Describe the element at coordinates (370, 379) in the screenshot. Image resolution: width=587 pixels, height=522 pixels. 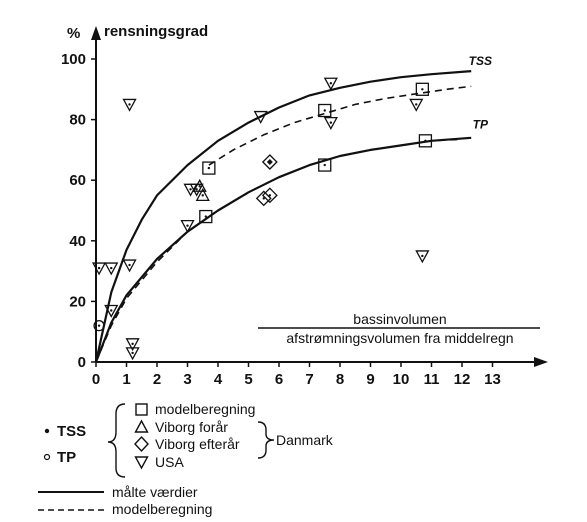
I see `x-tick-label: 9` at that location.